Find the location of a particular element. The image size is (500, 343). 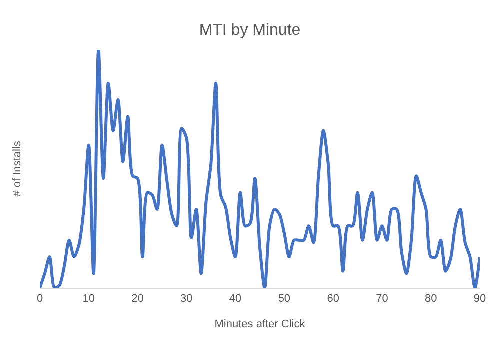

x-axis-title: Minutes after Click is located at coordinates (260, 324).